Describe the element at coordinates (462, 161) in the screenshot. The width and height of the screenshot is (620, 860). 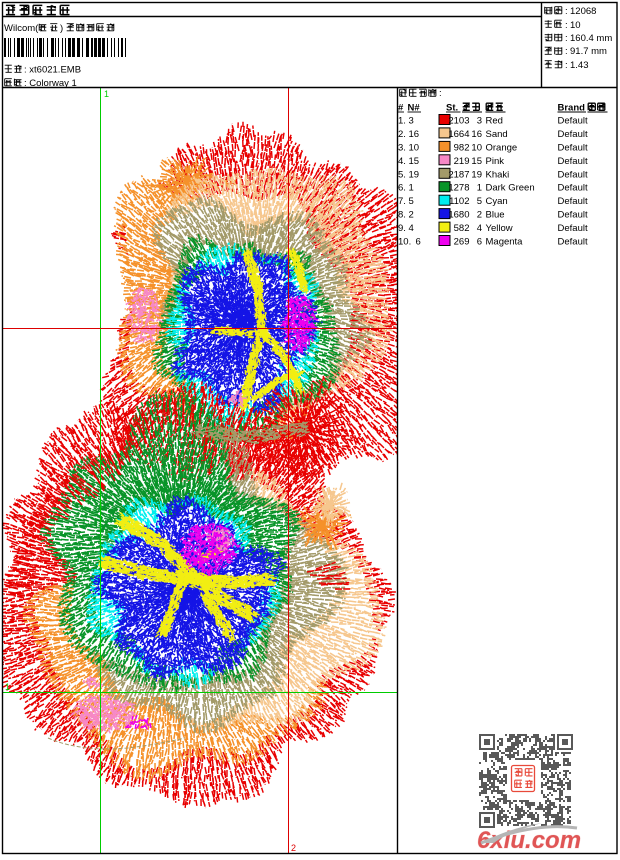
I see `svg-text: 219` at that location.